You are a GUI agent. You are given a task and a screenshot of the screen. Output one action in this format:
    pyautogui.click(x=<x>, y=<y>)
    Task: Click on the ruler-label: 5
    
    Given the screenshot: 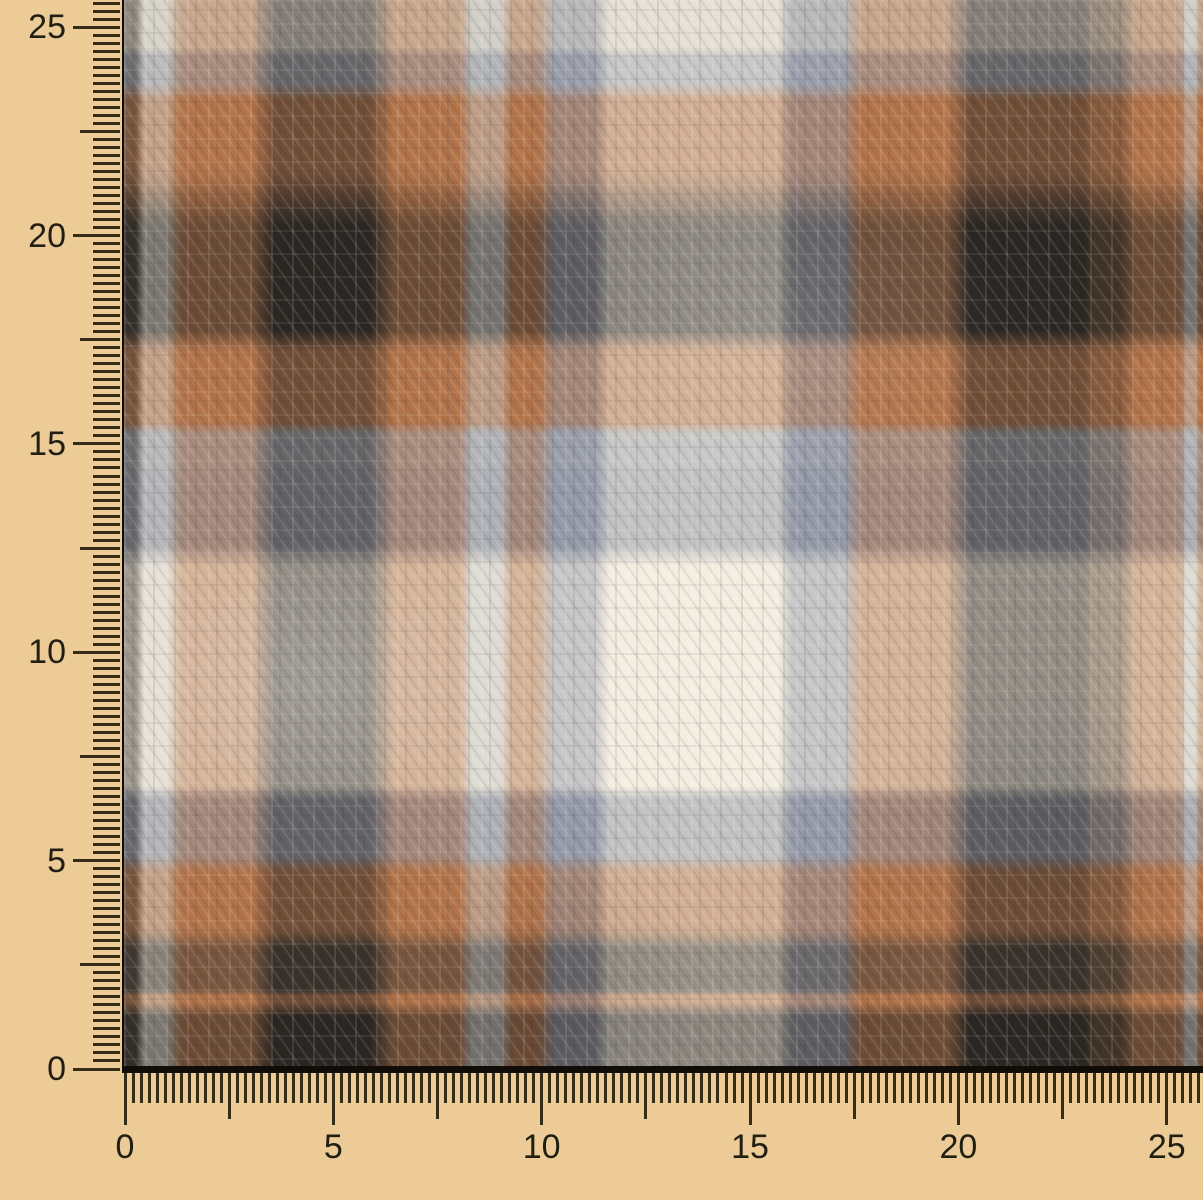 What is the action you would take?
    pyautogui.click(x=56, y=860)
    